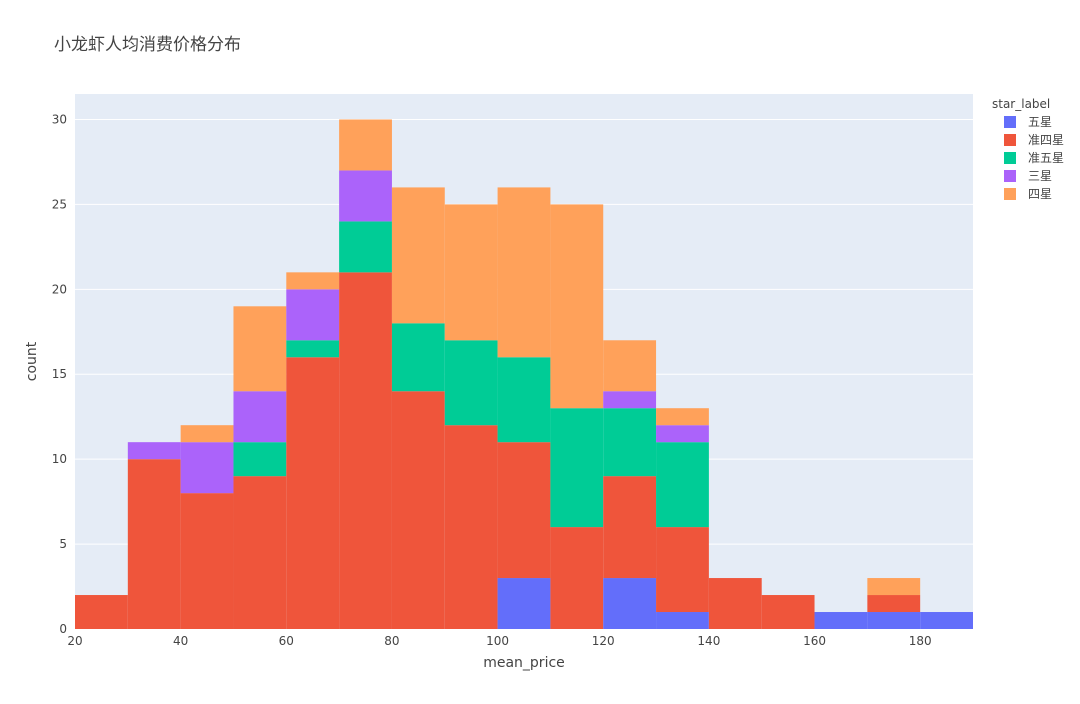  I want to click on y-tick-label: 25, so click(59, 204).